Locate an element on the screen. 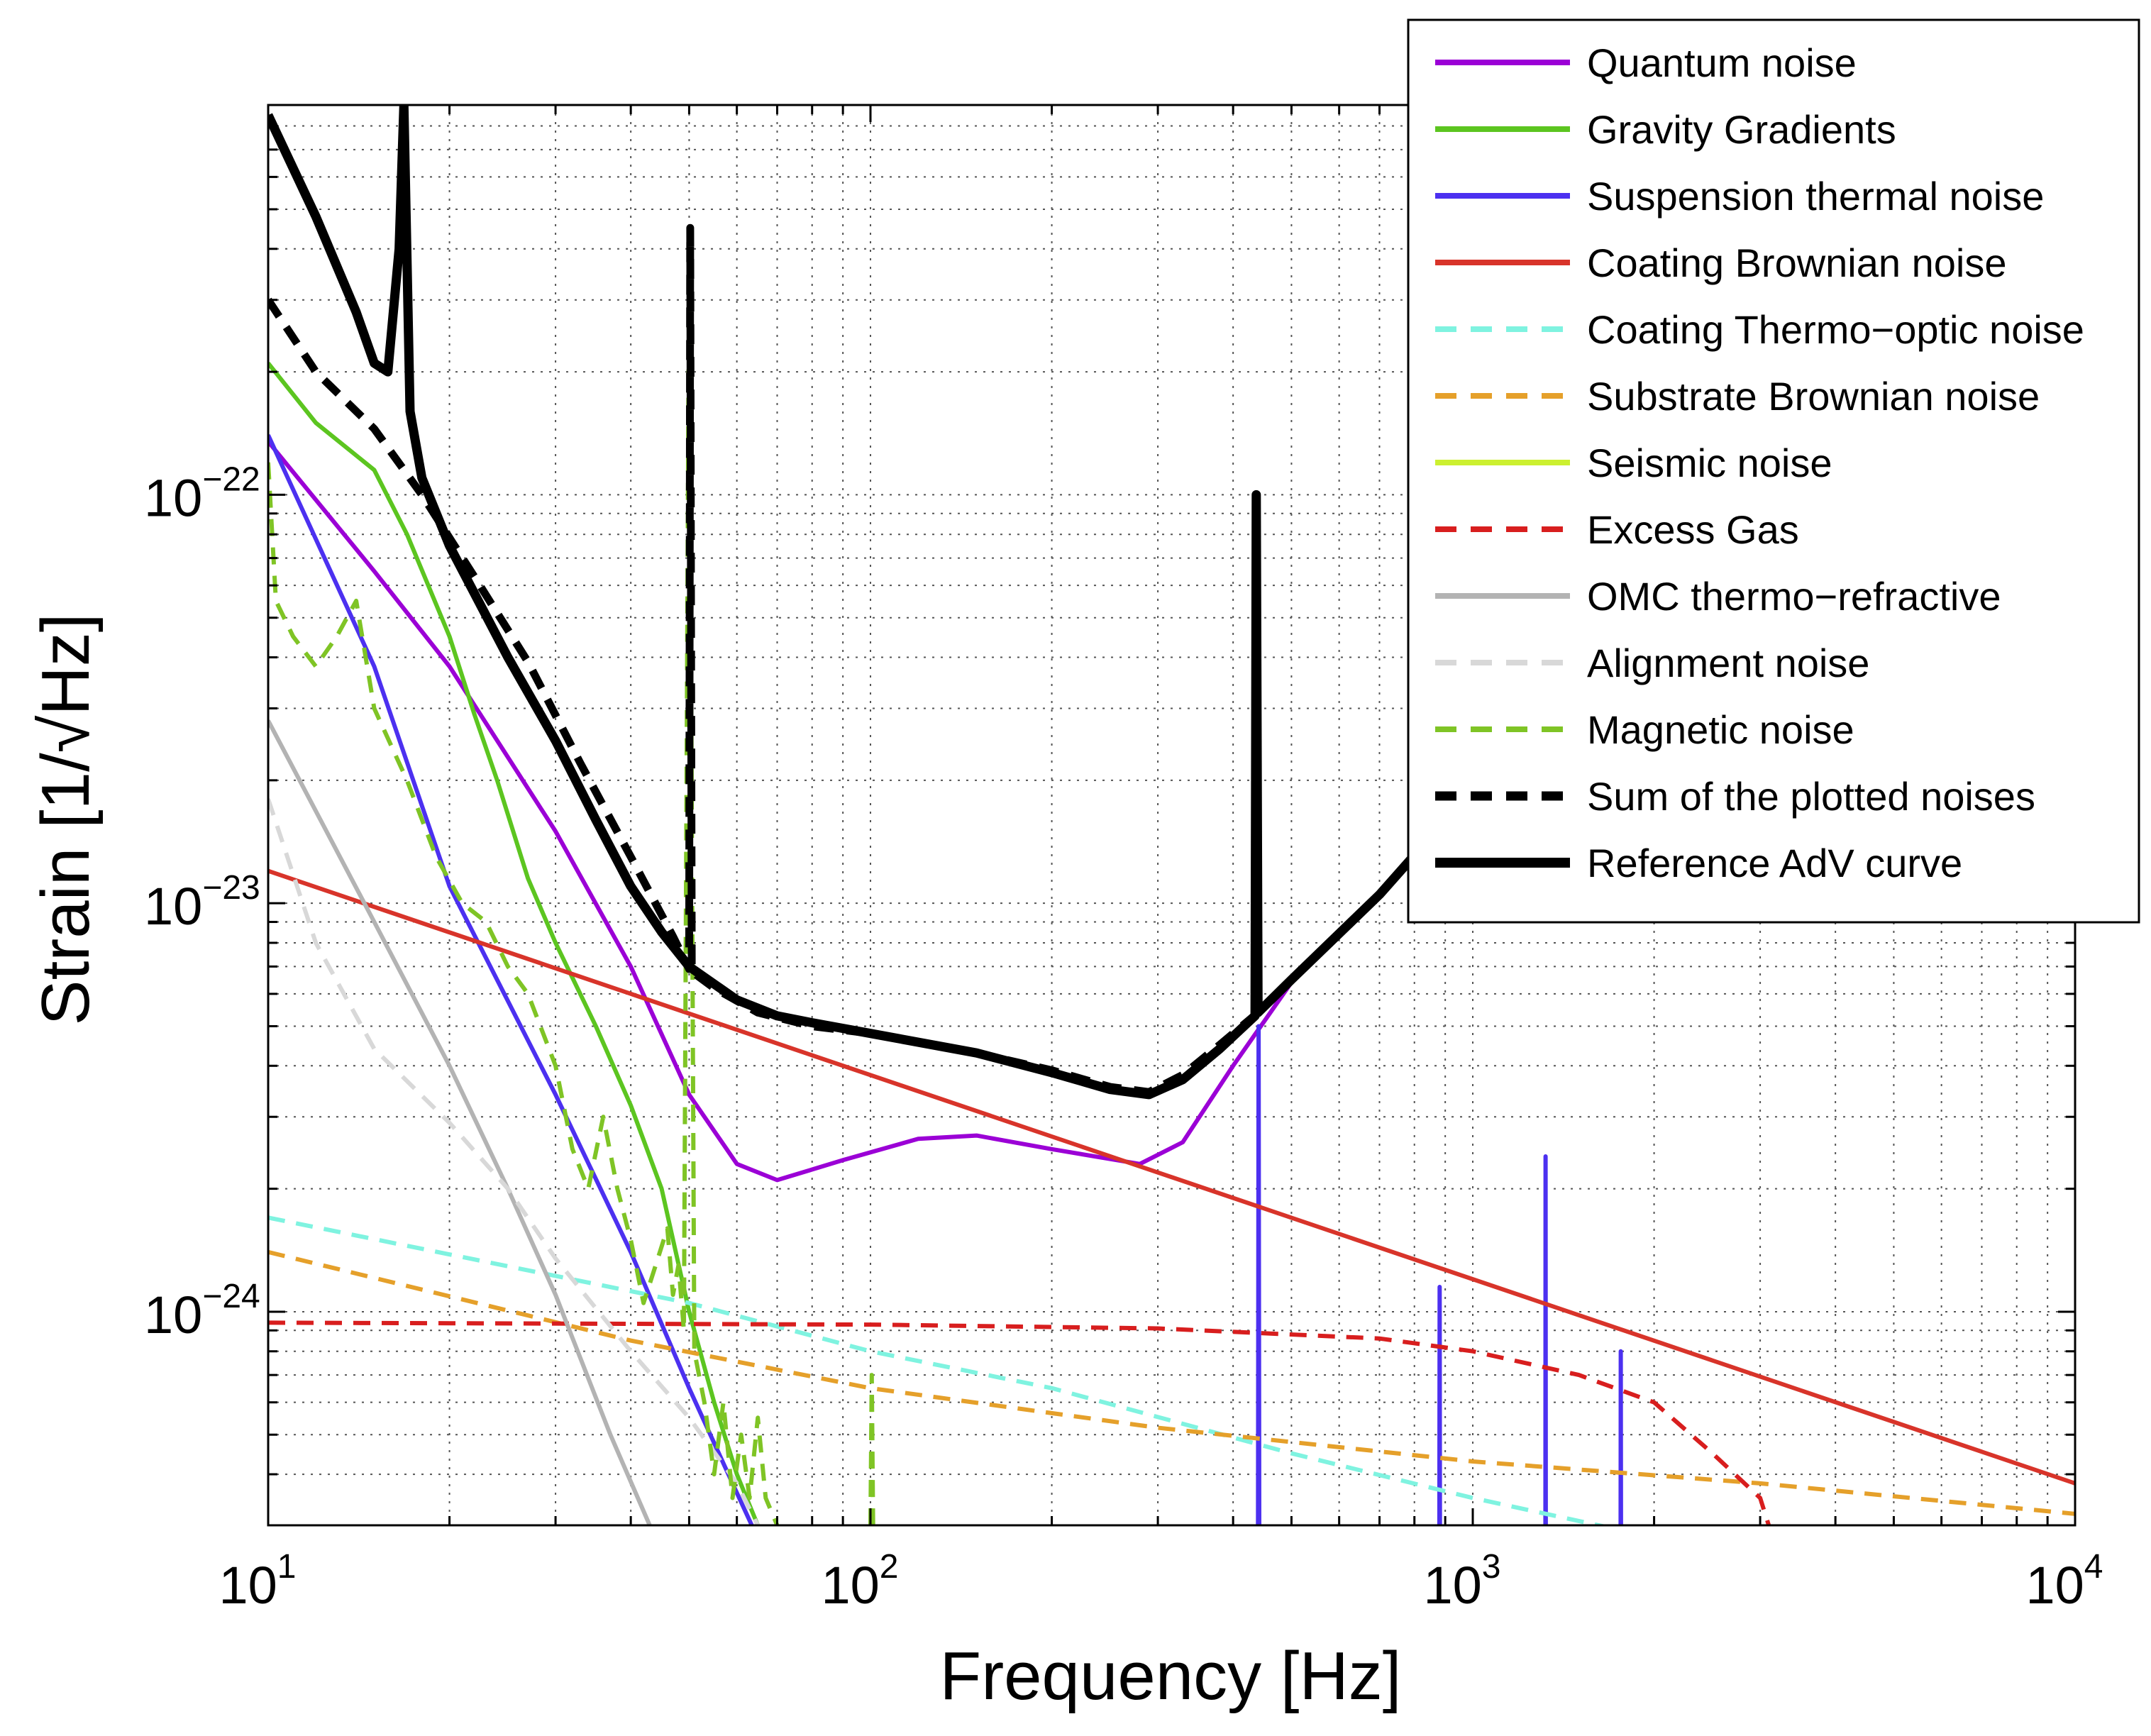 The image size is (2151, 1736). legend-item-sum-of-the-plotted-noises: Sum of the plotted noises is located at coordinates (1735, 796).